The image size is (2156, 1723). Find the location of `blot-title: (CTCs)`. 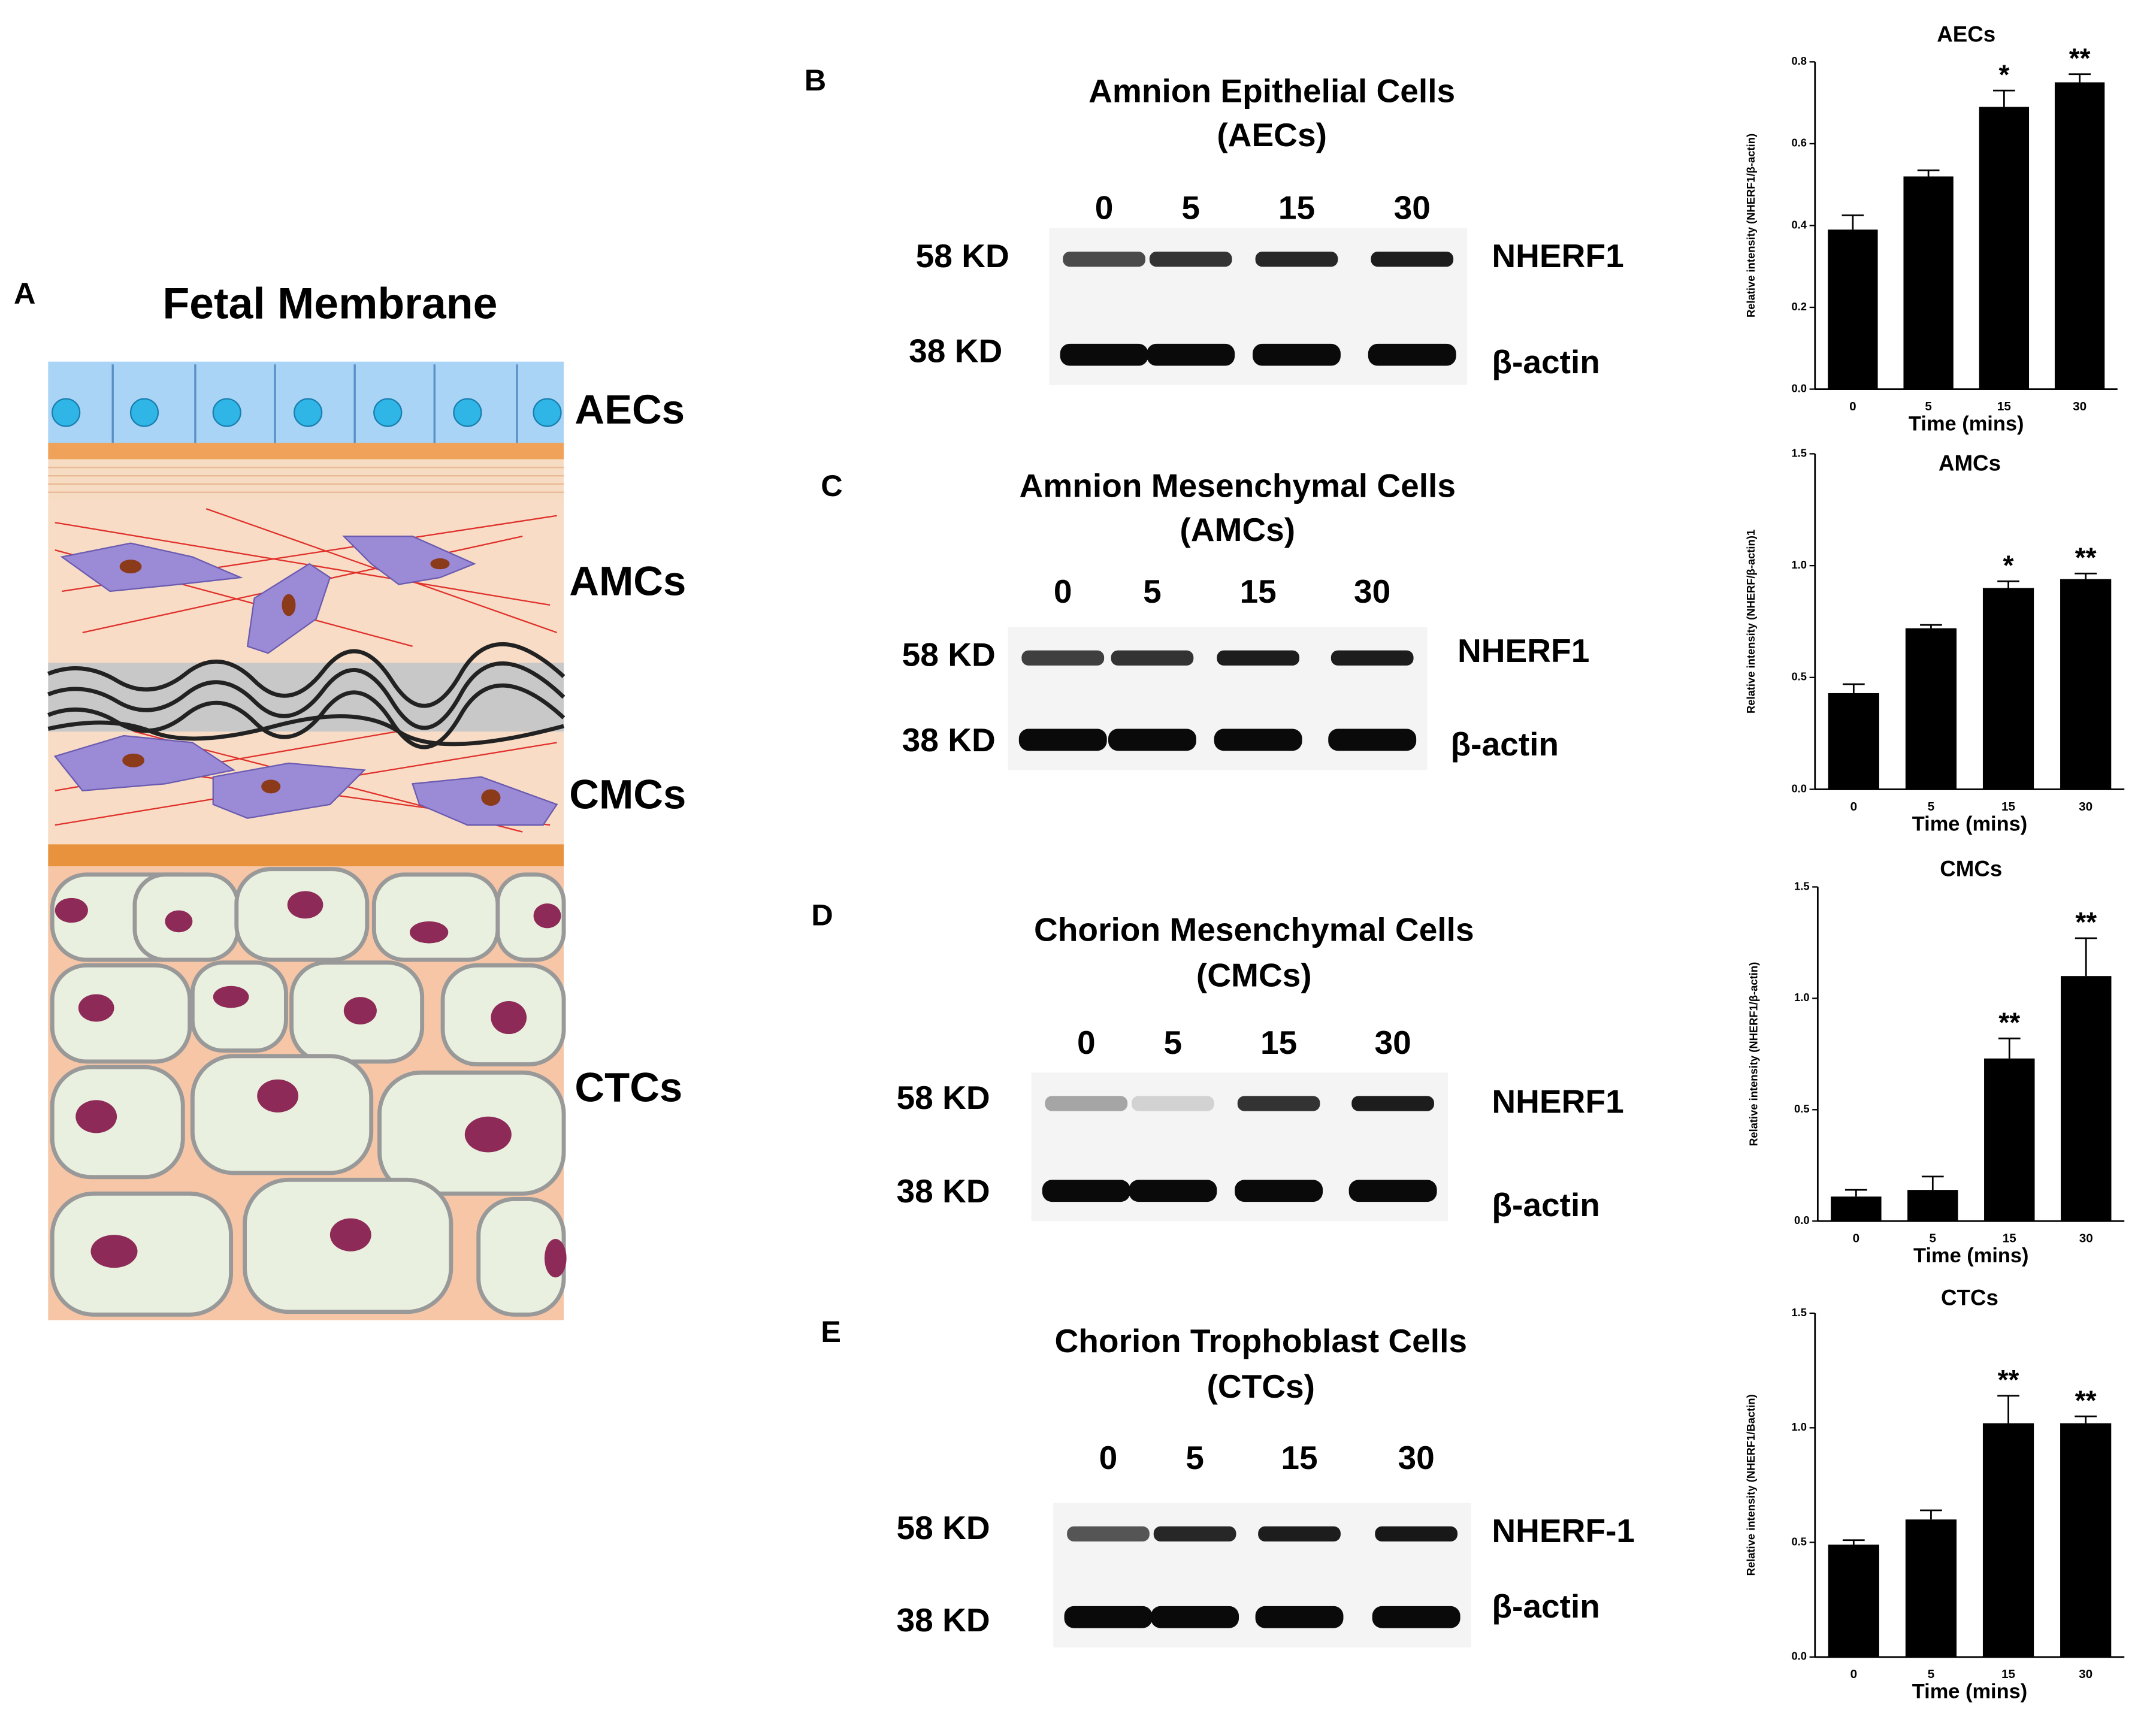

blot-title: (CTCs) is located at coordinates (1261, 1386).